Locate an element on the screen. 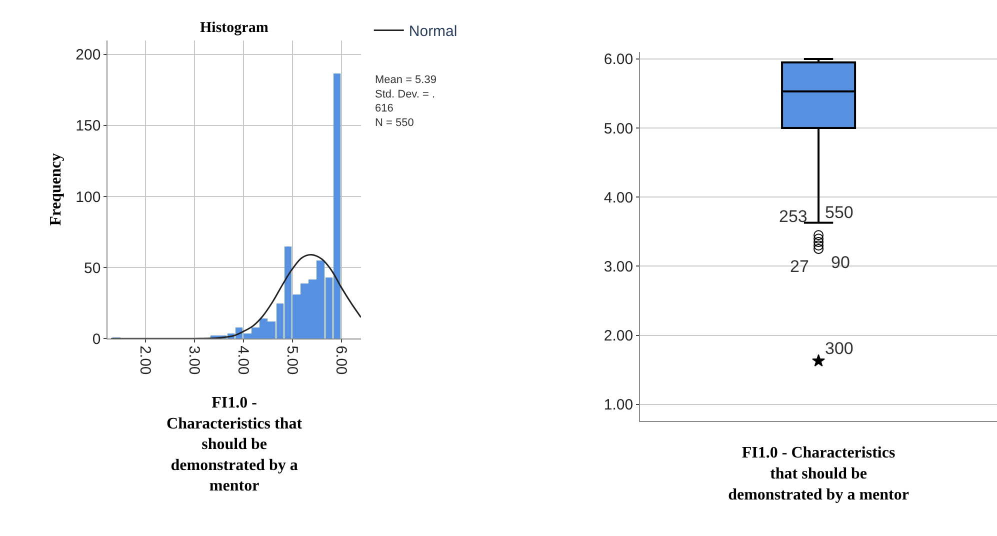 Image resolution: width=997 pixels, height=536 pixels. y-tick-label: 50 is located at coordinates (92, 268).